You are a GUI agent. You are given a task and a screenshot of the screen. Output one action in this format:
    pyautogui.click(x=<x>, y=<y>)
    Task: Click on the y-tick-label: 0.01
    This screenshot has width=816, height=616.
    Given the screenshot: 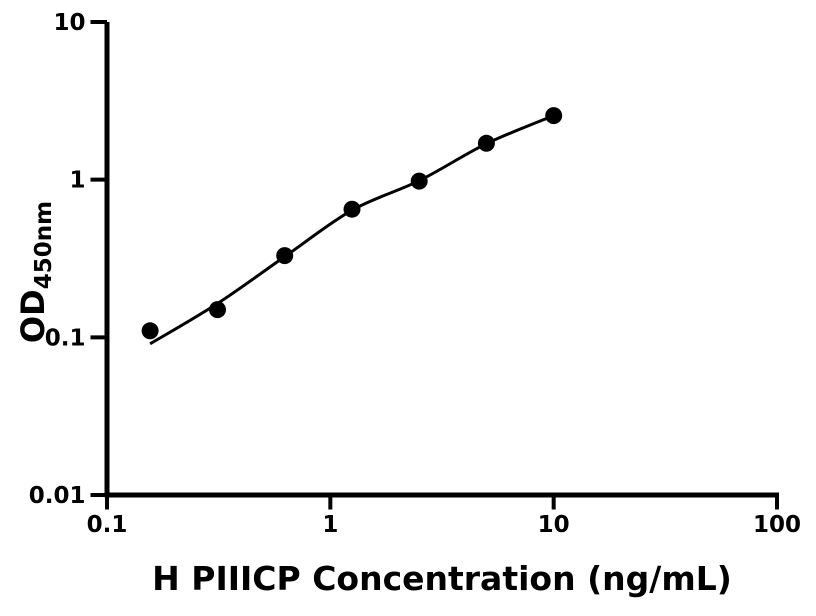 What is the action you would take?
    pyautogui.click(x=57, y=496)
    